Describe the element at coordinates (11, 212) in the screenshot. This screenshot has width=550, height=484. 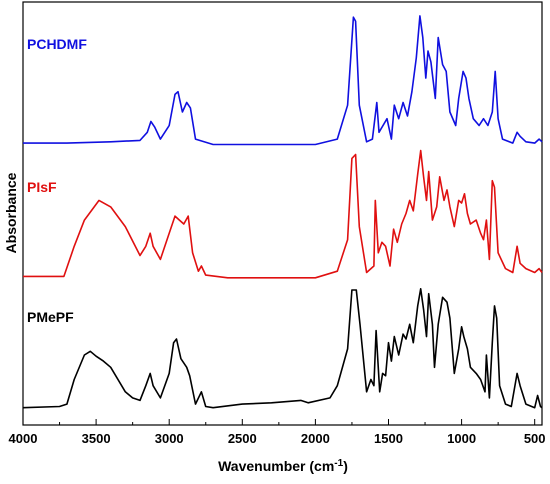
I see `y-axis-label: Absorbance` at that location.